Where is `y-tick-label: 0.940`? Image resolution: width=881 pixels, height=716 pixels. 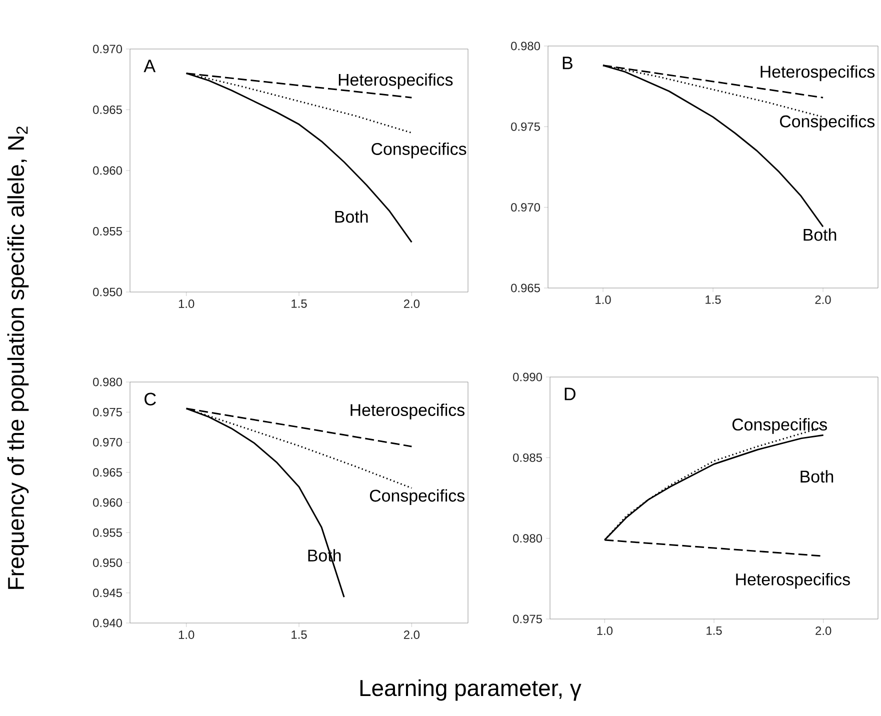
y-tick-label: 0.940 is located at coordinates (107, 623).